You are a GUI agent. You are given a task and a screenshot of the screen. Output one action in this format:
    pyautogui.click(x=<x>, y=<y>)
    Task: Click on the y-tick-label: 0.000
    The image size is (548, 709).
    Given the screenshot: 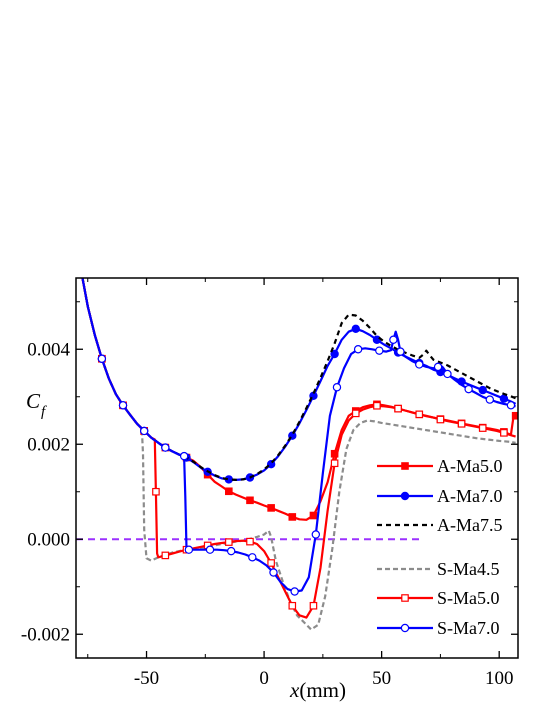 What is the action you would take?
    pyautogui.click(x=48, y=539)
    